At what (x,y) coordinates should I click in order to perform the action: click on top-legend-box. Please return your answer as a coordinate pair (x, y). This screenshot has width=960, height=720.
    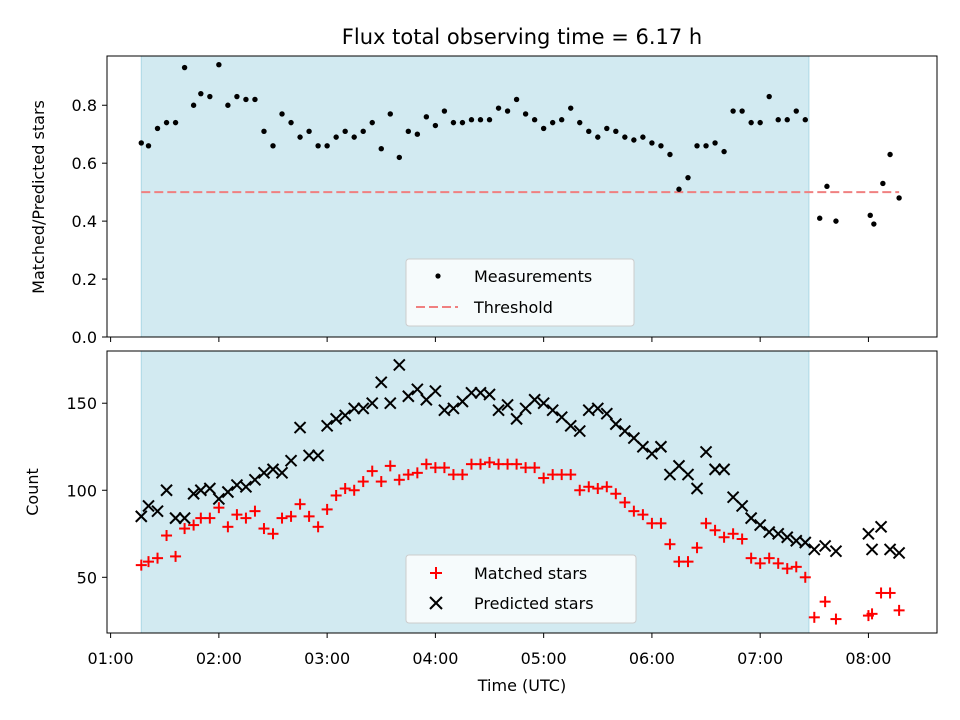
    Looking at the image, I should click on (520, 292).